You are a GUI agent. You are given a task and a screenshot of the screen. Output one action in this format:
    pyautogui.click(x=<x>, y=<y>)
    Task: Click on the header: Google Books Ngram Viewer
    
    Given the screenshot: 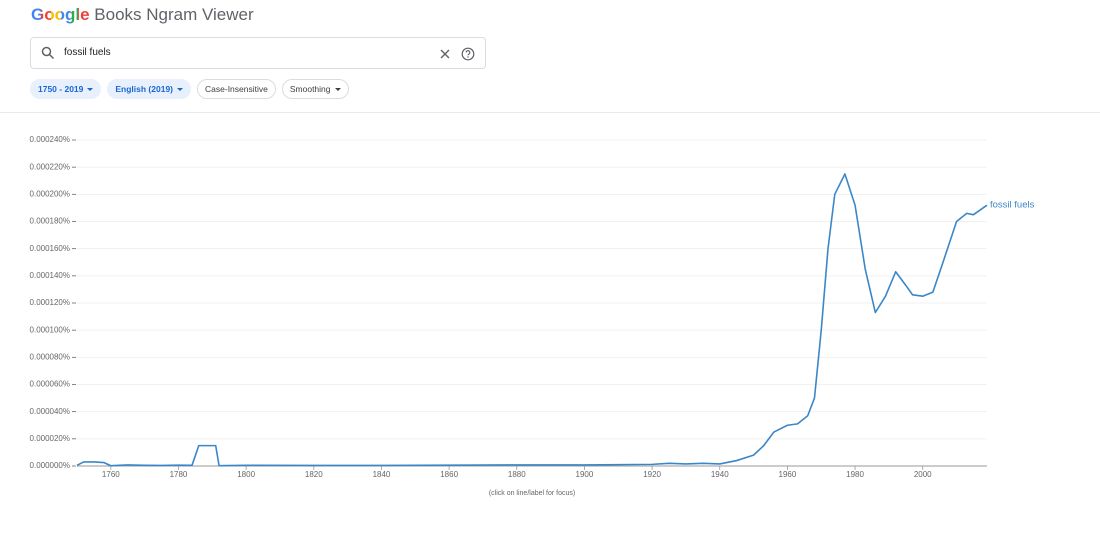 What is the action you would take?
    pyautogui.click(x=142, y=15)
    